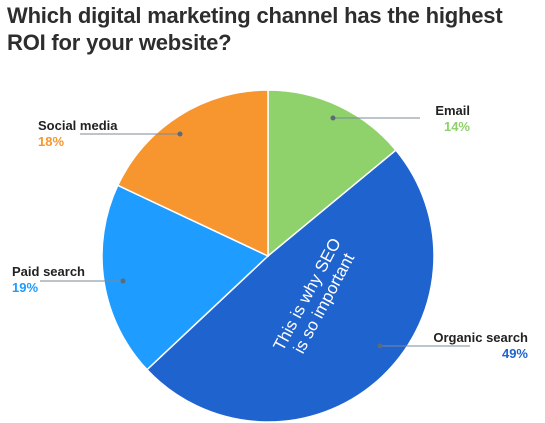 Image resolution: width=545 pixels, height=423 pixels. Describe the element at coordinates (332, 173) in the screenshot. I see `pie-slice-email` at that location.